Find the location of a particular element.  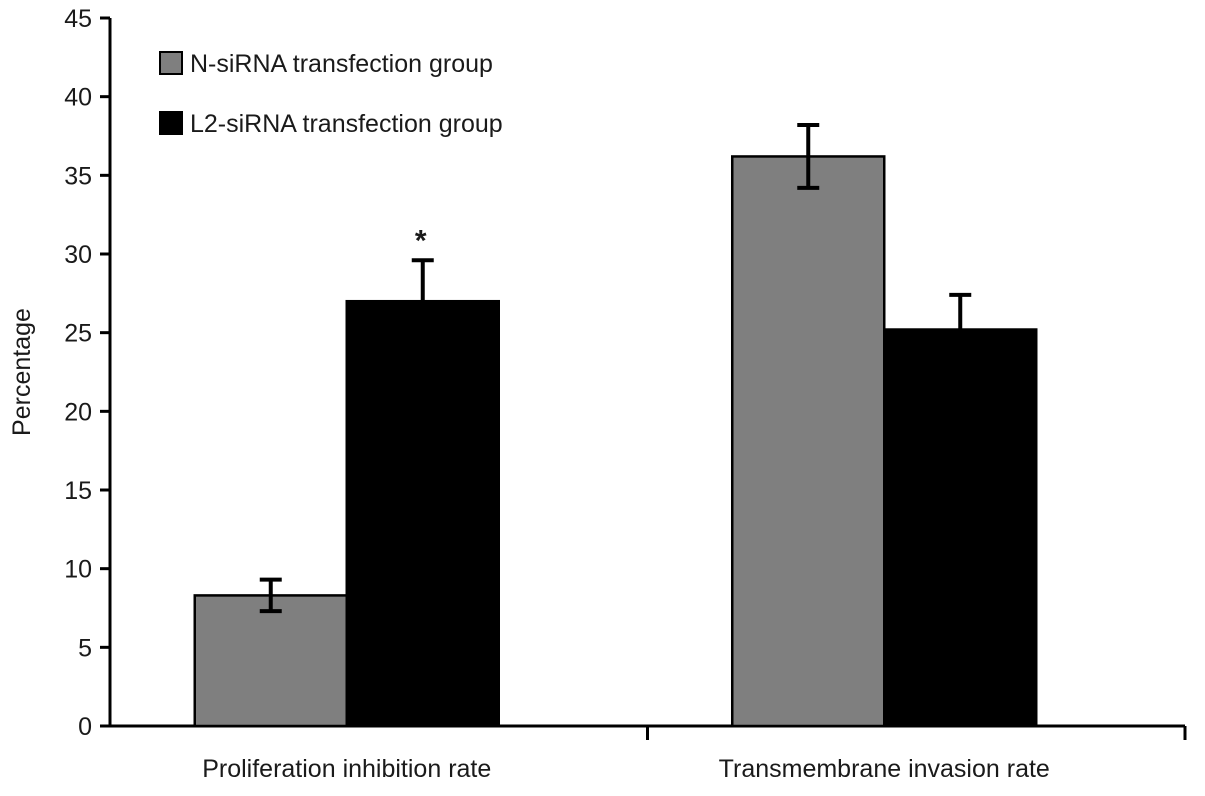

y-tick-label: 45 is located at coordinates (78, 19).